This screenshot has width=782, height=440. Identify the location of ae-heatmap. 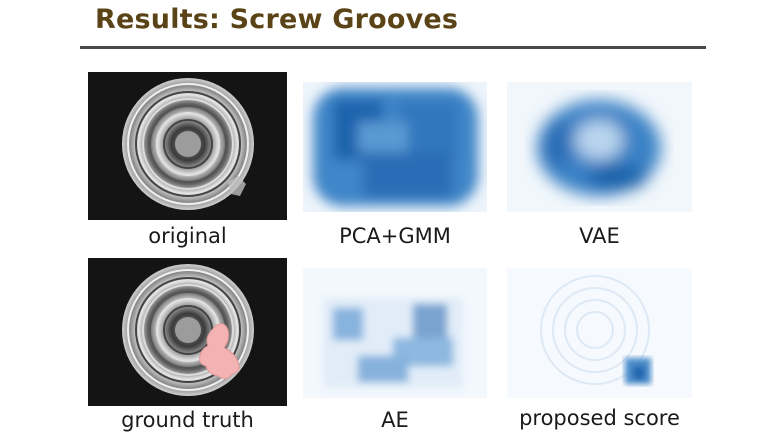
(395, 333).